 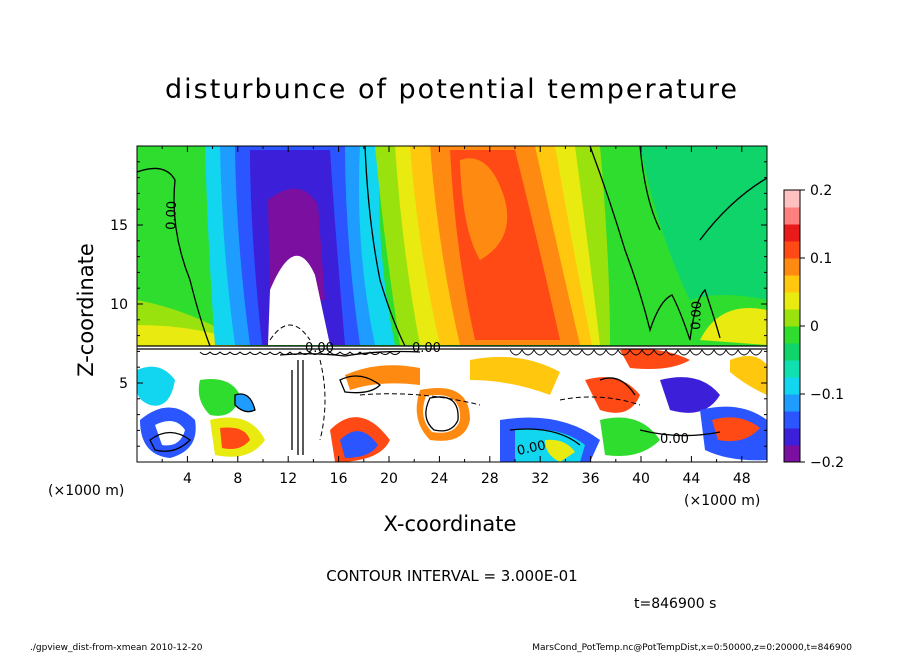 What do you see at coordinates (237, 479) in the screenshot?
I see `x-tick-label: 8` at bounding box center [237, 479].